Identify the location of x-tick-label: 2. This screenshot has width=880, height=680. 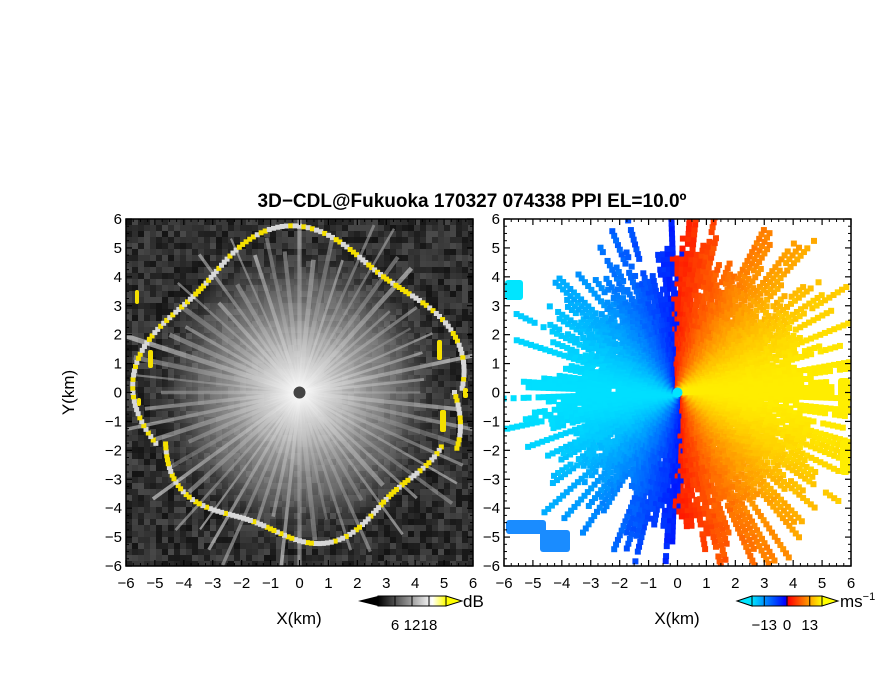
(357, 583).